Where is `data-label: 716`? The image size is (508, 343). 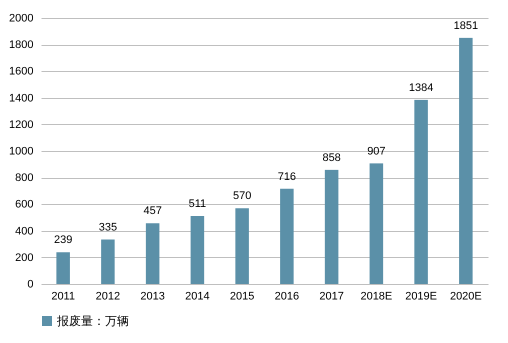 data-label: 716 is located at coordinates (287, 176).